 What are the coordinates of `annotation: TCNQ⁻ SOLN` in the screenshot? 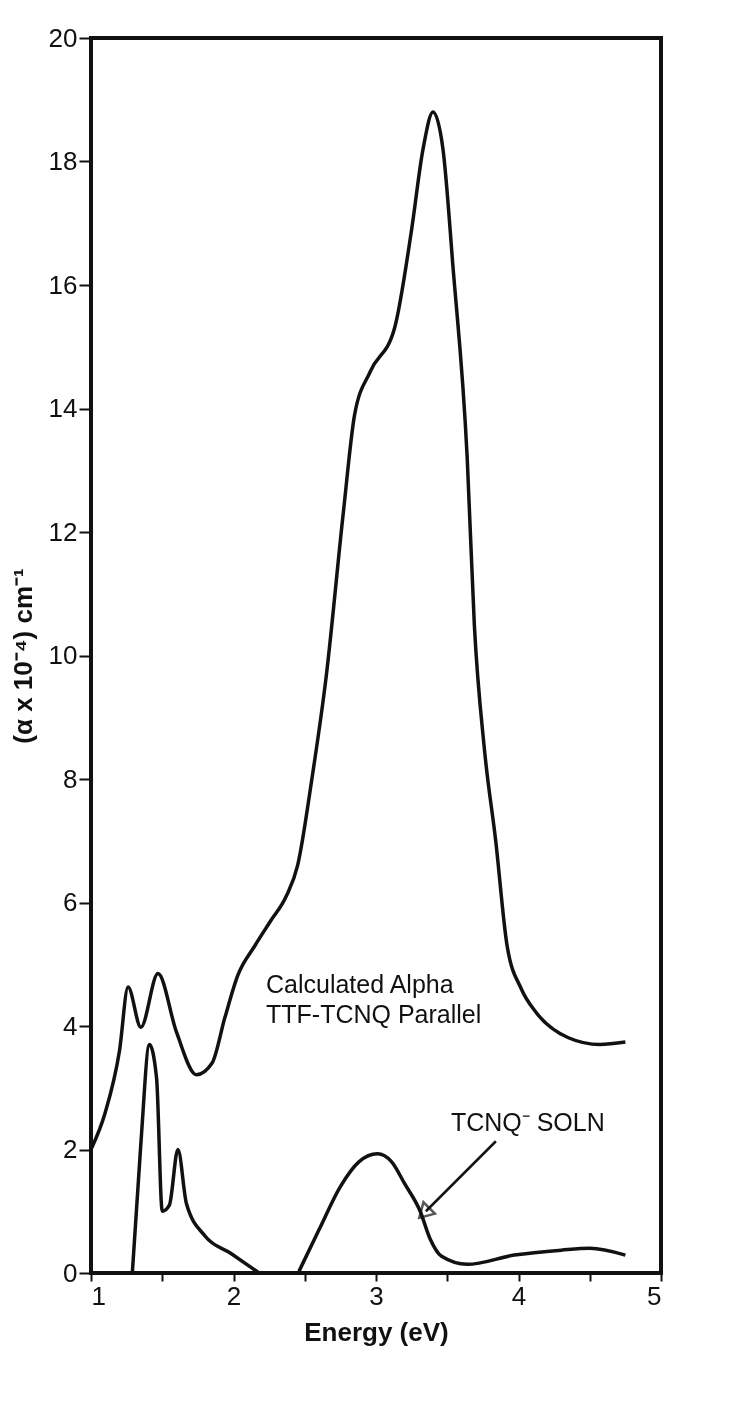 It's located at (527, 1122).